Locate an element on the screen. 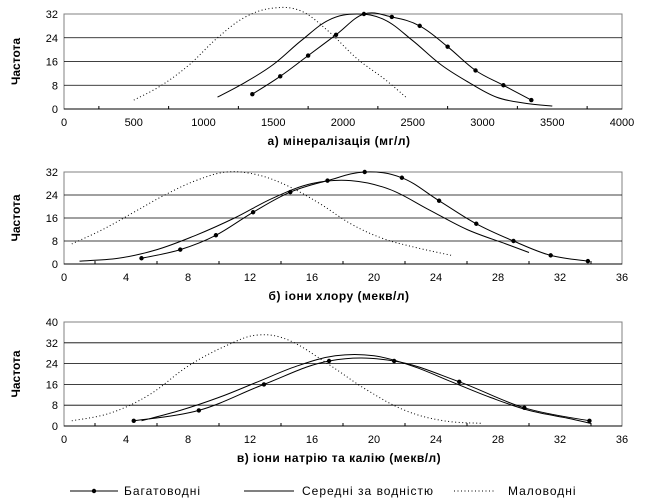 This screenshot has height=503, width=646. legend-label: Маловодні is located at coordinates (542, 491).